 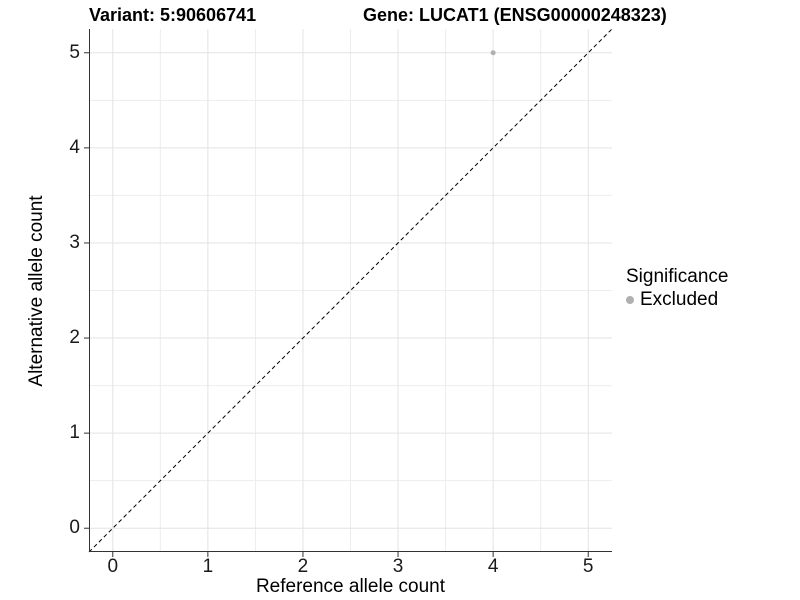 I want to click on legend-item-label: Excluded, so click(x=679, y=299).